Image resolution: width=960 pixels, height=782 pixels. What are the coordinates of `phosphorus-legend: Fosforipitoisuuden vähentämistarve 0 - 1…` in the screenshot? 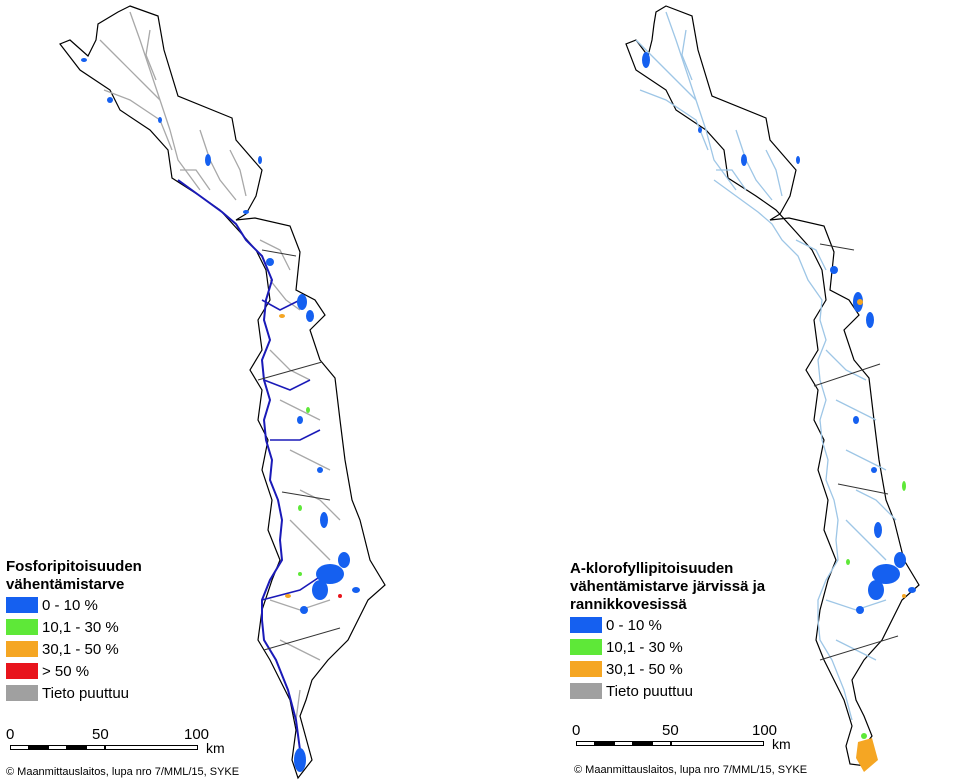 It's located at (74, 631).